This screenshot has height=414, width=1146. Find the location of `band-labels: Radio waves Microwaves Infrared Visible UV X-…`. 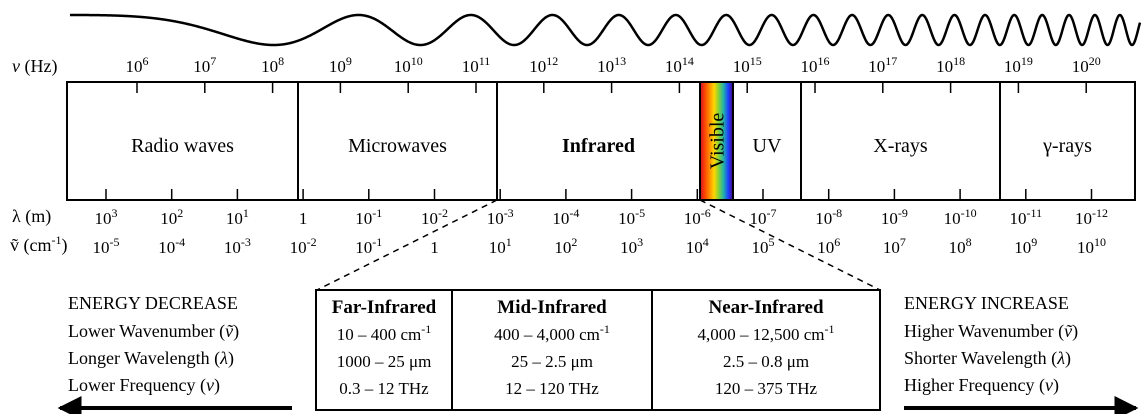

band-labels: Radio waves Microwaves Infrared Visible UV X-… is located at coordinates (611, 141).